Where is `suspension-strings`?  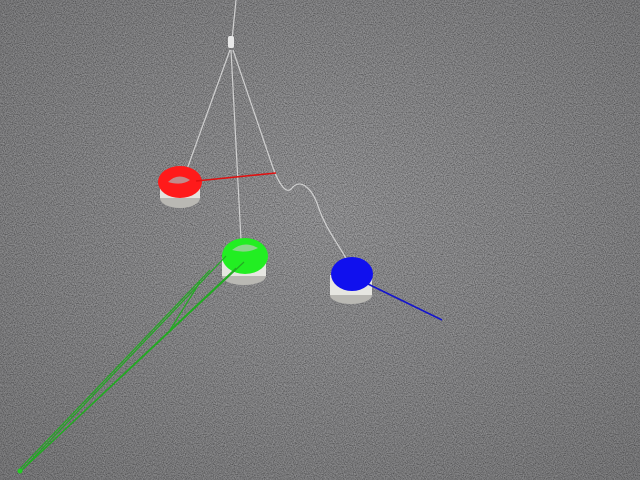 suspension-strings is located at coordinates (267, 131).